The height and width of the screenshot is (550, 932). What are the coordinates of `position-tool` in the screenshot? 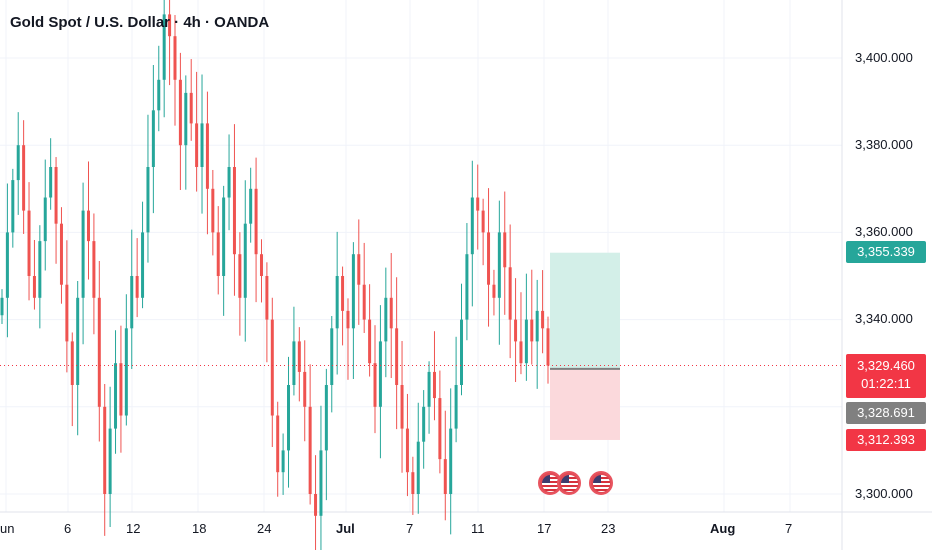 It's located at (585, 346).